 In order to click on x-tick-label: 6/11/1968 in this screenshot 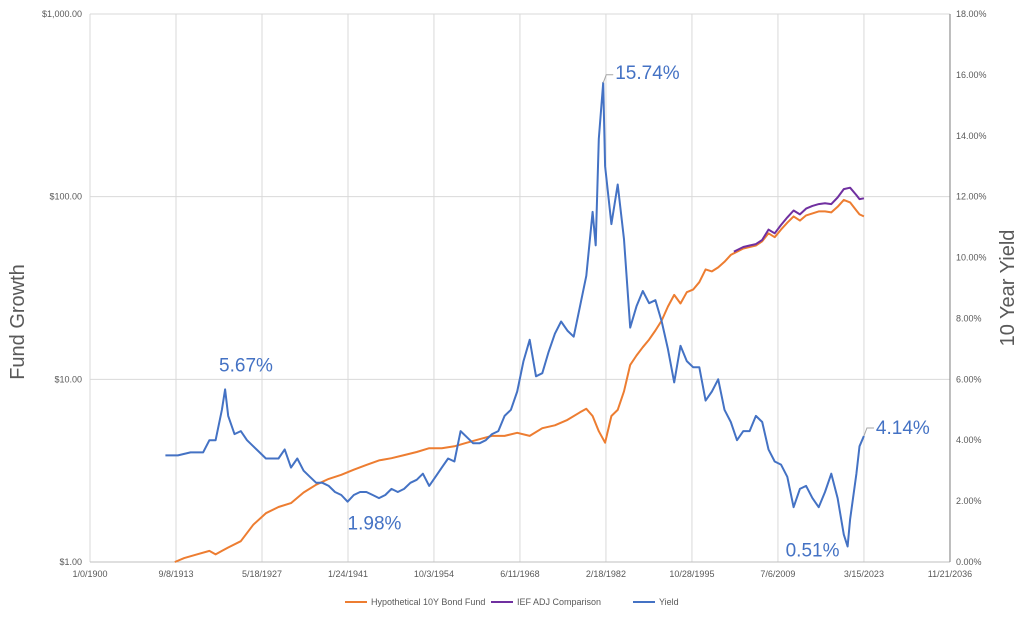, I will do `click(519, 574)`.